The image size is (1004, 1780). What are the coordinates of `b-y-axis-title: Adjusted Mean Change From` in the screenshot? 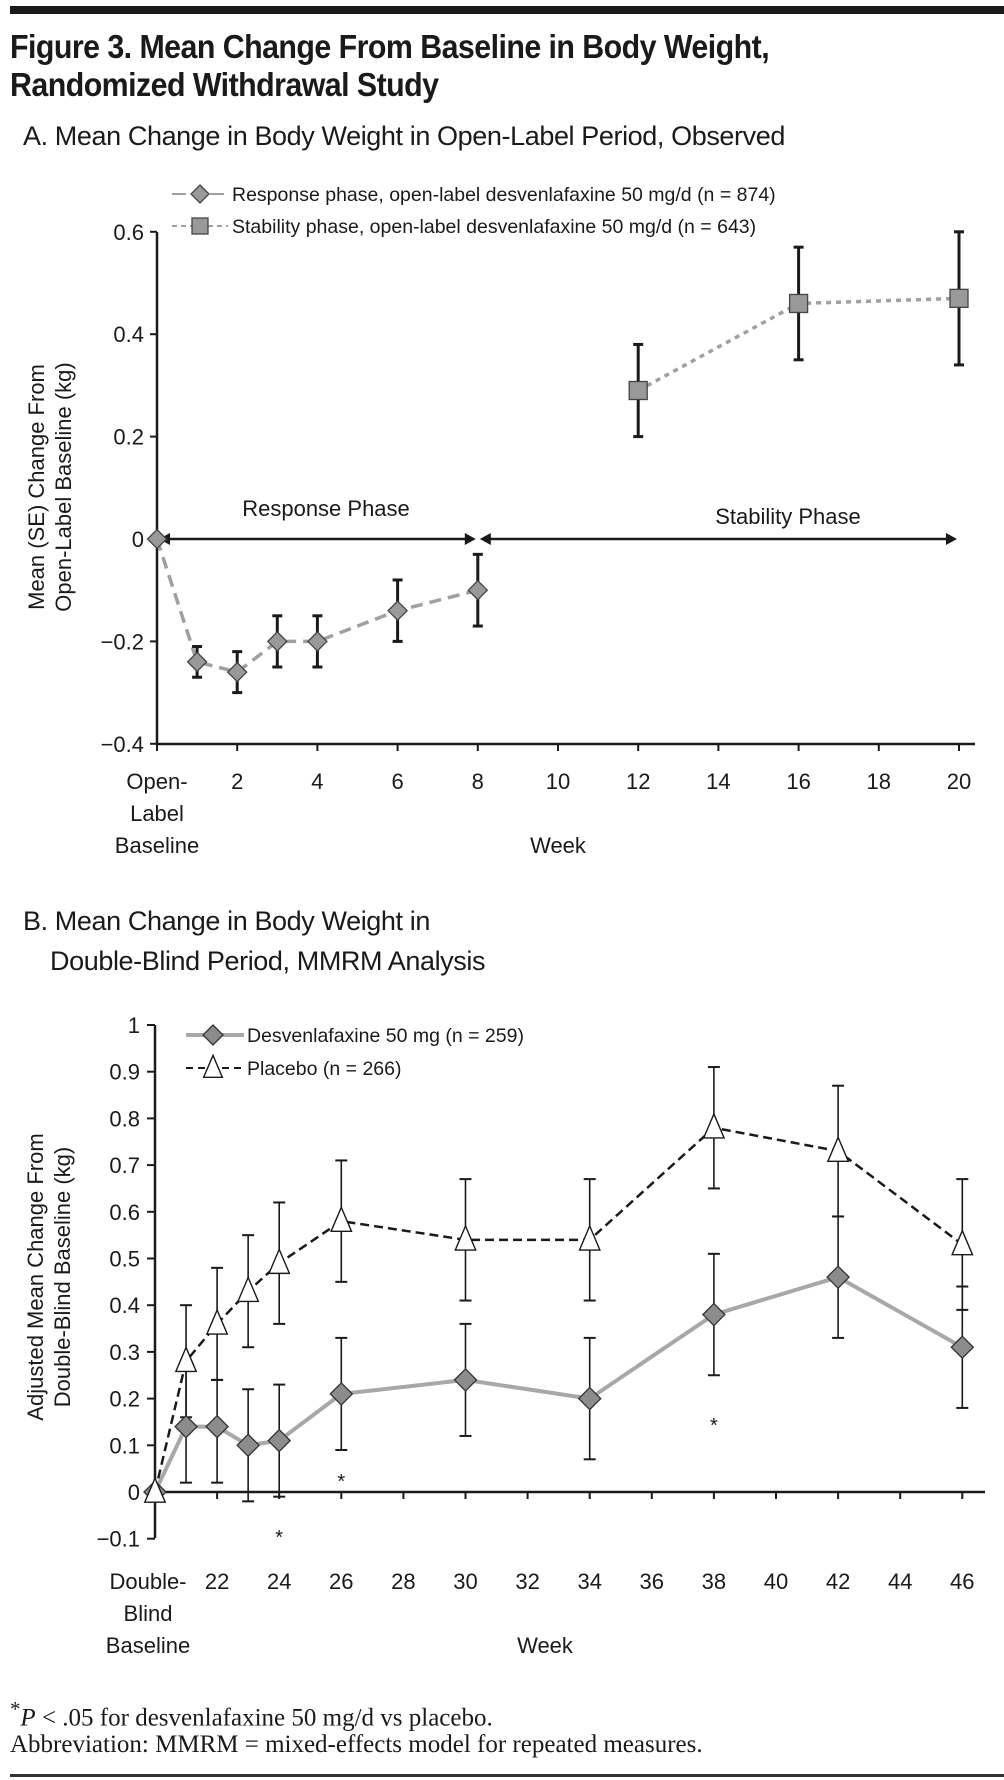 It's located at (35, 1276).